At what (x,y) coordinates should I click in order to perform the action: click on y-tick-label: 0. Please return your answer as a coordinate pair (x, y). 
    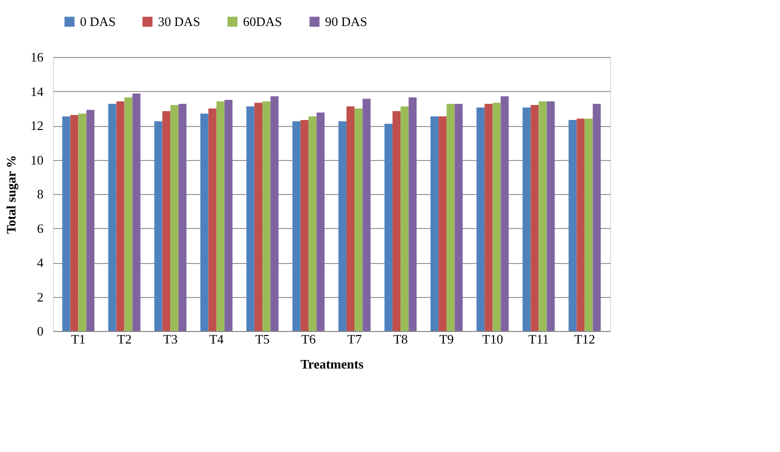
    Looking at the image, I should click on (40, 331).